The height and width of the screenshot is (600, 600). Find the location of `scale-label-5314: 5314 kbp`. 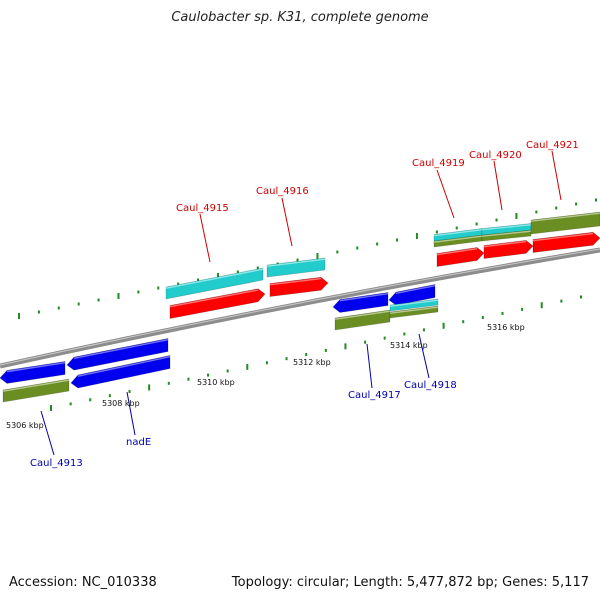

scale-label-5314: 5314 kbp is located at coordinates (409, 345).